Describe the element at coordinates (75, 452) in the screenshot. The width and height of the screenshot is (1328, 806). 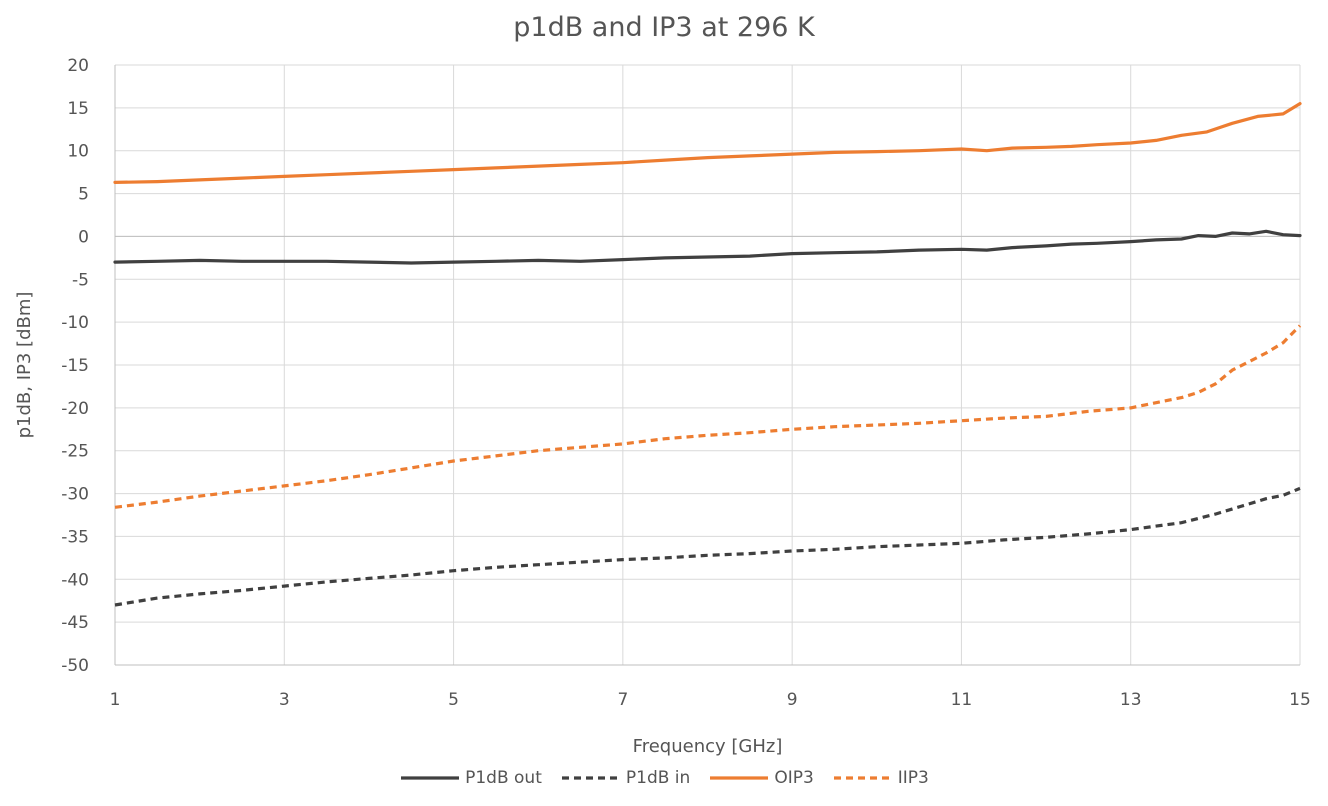
I see `y-tick-label: -25` at that location.